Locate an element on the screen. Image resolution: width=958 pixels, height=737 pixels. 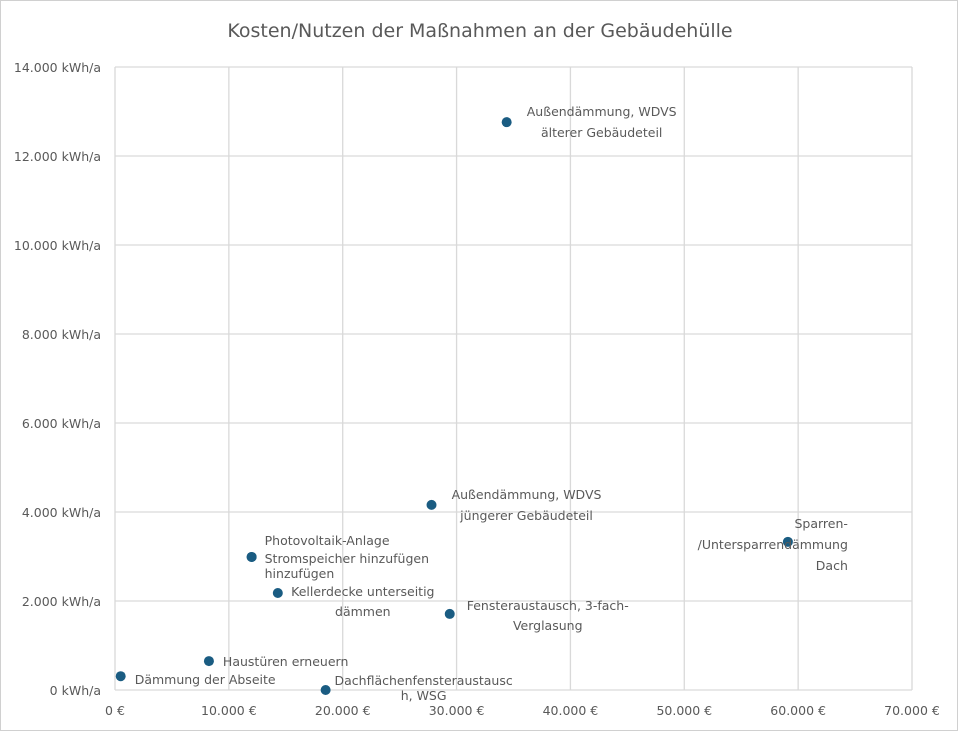
data-point: Dämmung der Abseite is located at coordinates (195, 679).